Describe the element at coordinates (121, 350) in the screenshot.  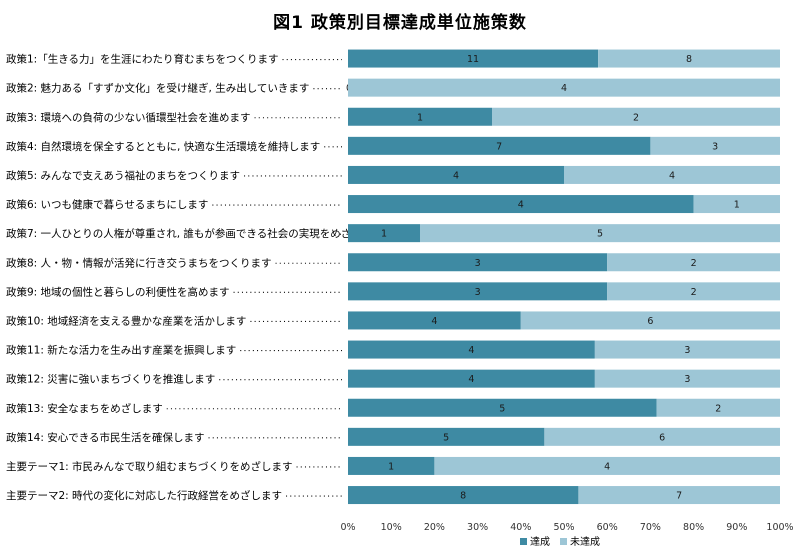
I see `category-label: 政策11: 新たな活力を生み出す産業を振興します` at that location.